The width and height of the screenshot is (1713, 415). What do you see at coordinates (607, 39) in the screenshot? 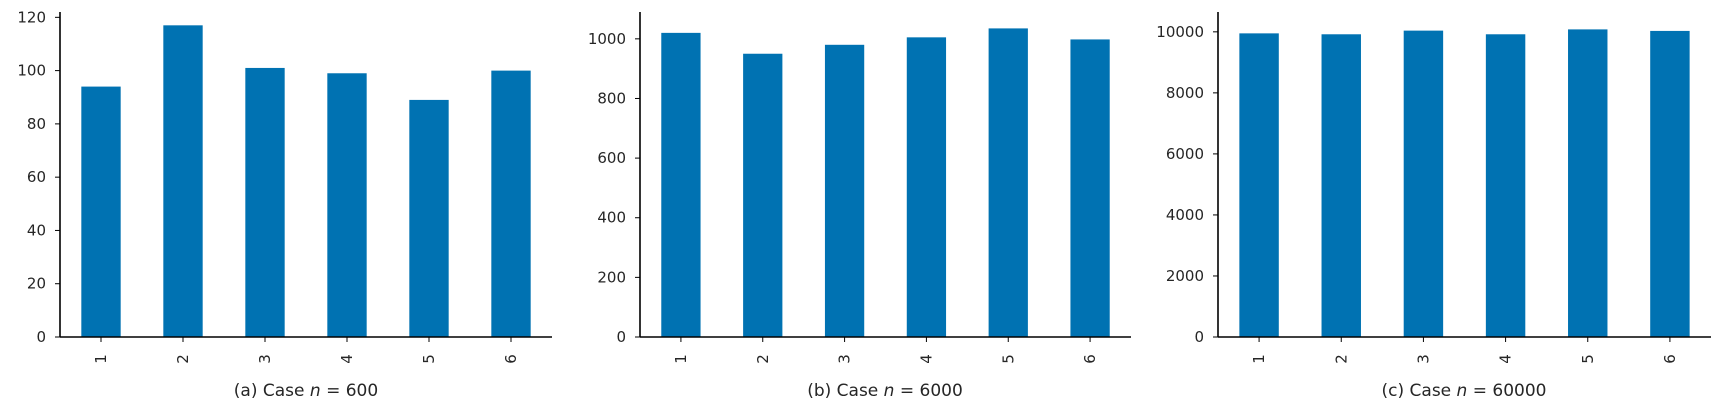
I see `y-tick-label: 1000` at bounding box center [607, 39].